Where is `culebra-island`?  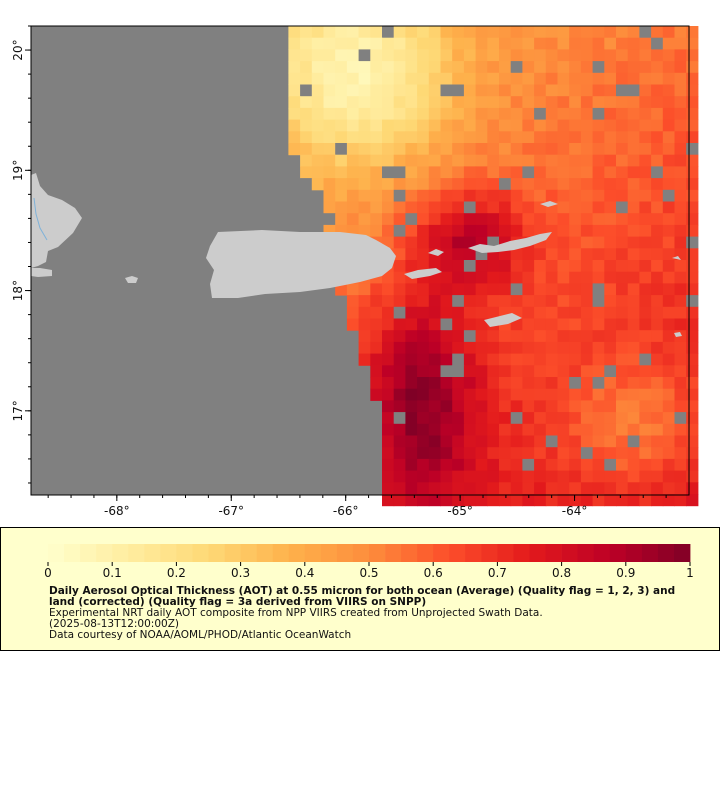
culebra-island is located at coordinates (436, 252).